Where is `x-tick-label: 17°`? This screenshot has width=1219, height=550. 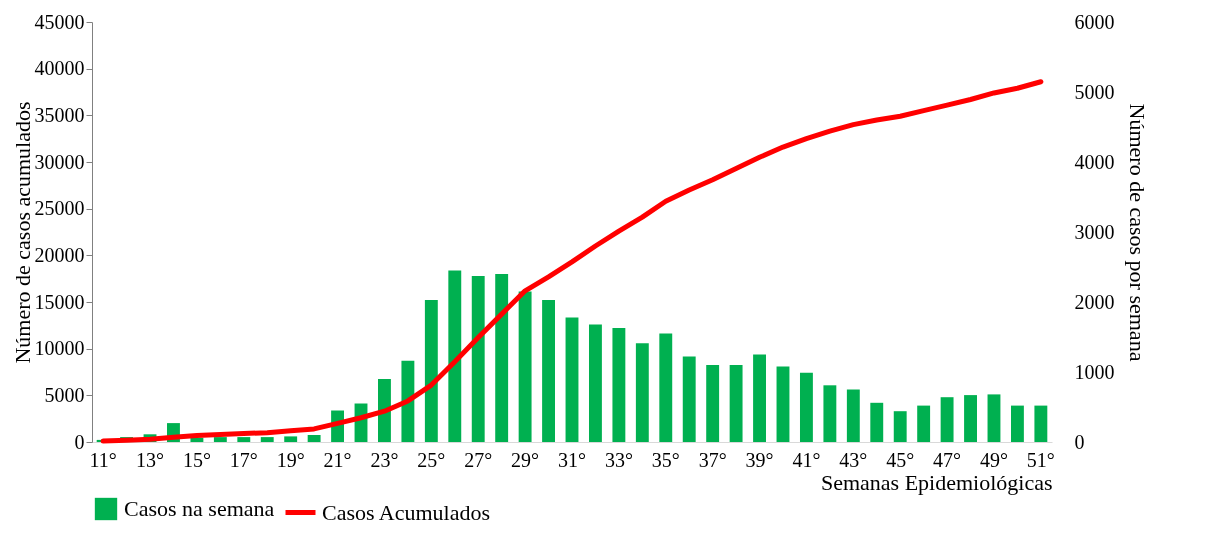 x-tick-label: 17° is located at coordinates (243, 459).